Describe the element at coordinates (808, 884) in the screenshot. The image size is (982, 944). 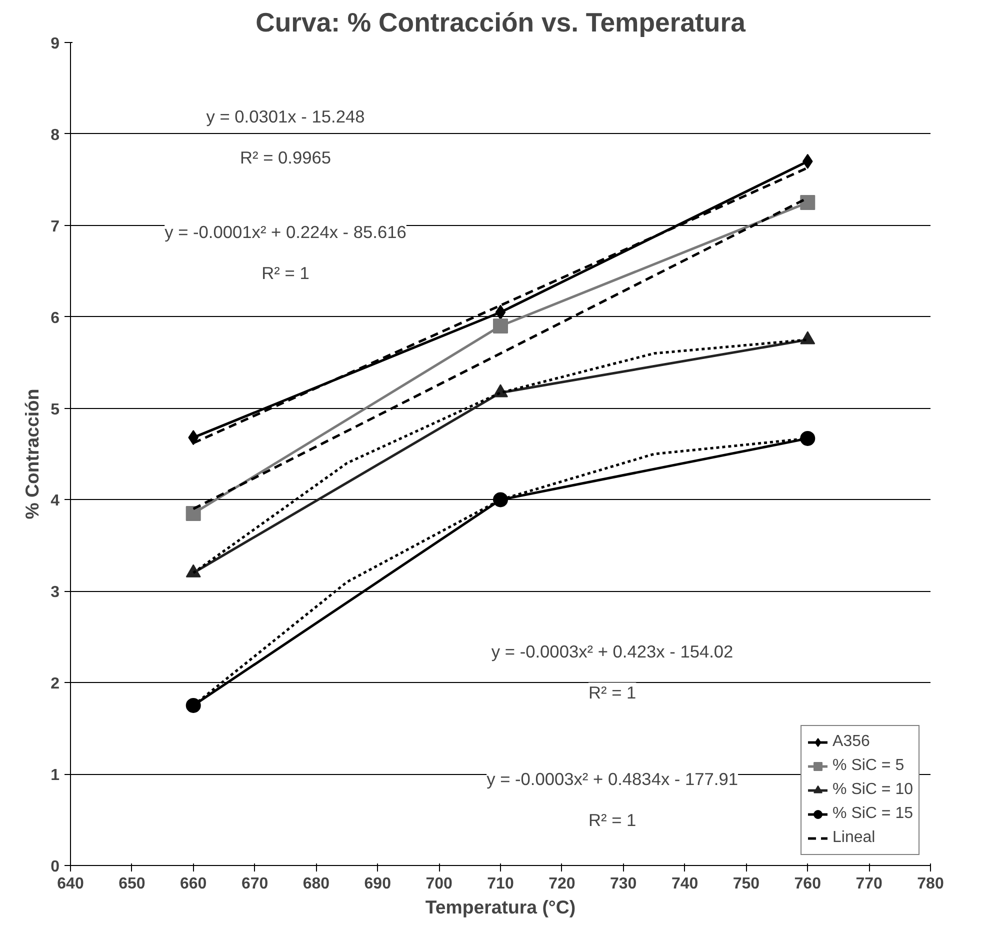
I see `x-tick-label: 760` at that location.